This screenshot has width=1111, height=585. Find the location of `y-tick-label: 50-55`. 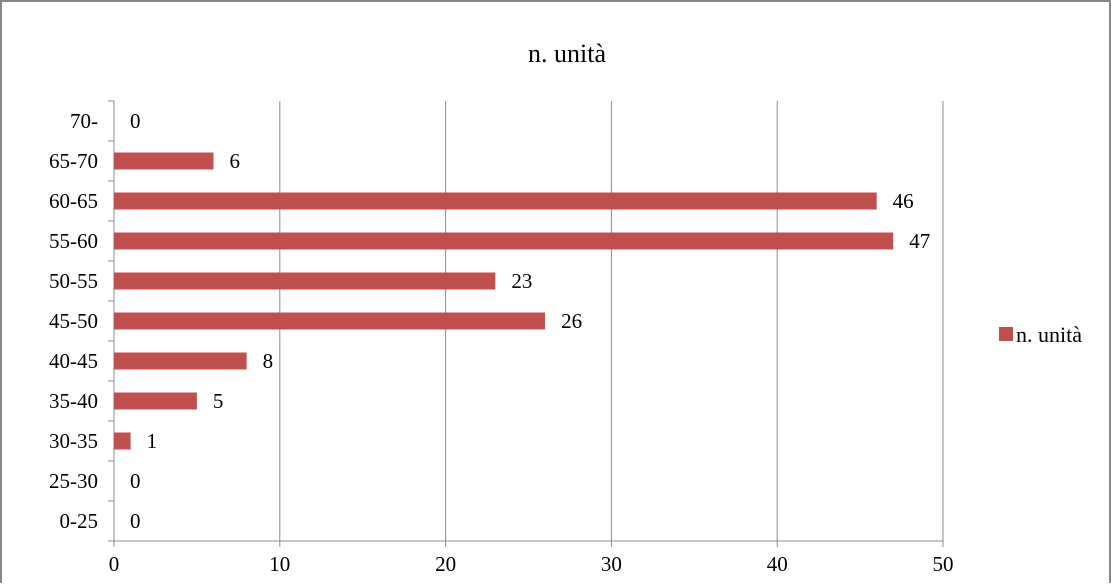

y-tick-label: 50-55 is located at coordinates (73, 281).